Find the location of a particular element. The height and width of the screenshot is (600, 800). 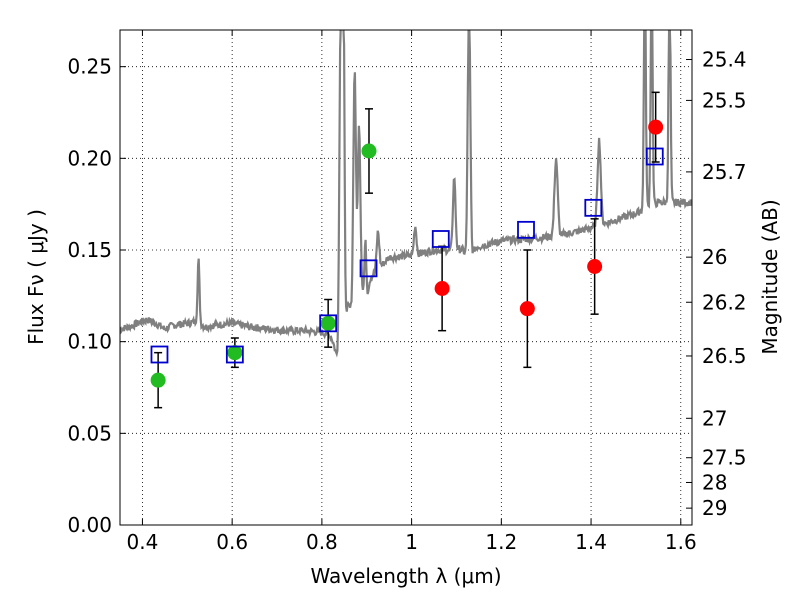

y2-tick-label: 25.4 is located at coordinates (724, 60).